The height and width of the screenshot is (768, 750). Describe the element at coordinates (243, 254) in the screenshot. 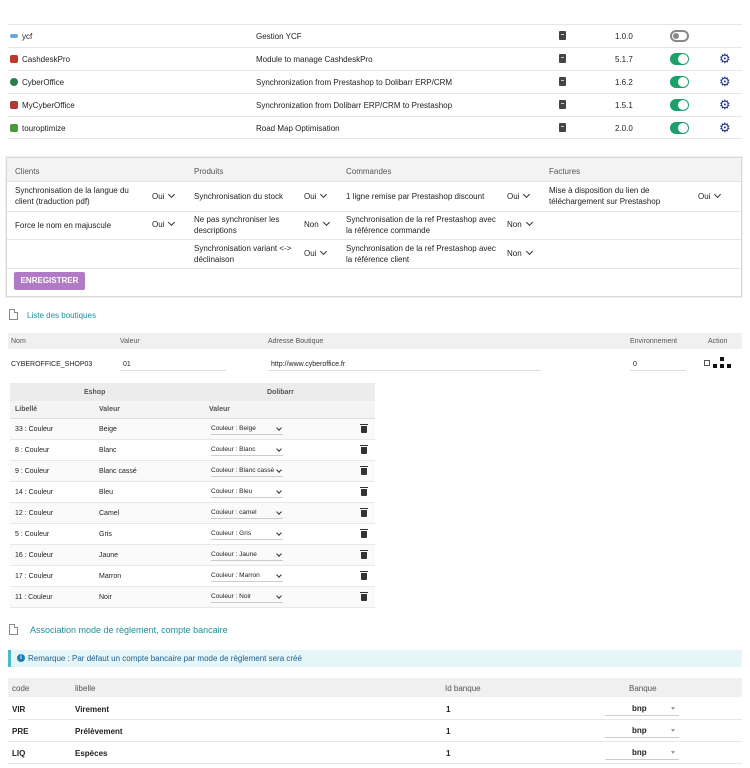

I see `setting-label: Synchronisation variant <-> déclinaison` at that location.